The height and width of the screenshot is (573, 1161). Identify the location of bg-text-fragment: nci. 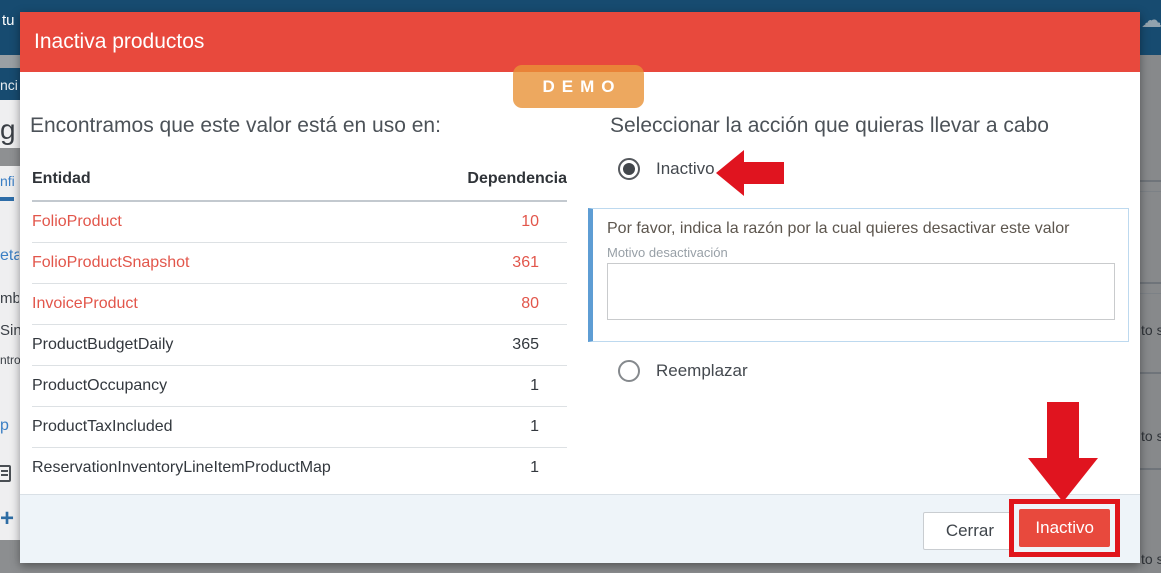
(9, 85).